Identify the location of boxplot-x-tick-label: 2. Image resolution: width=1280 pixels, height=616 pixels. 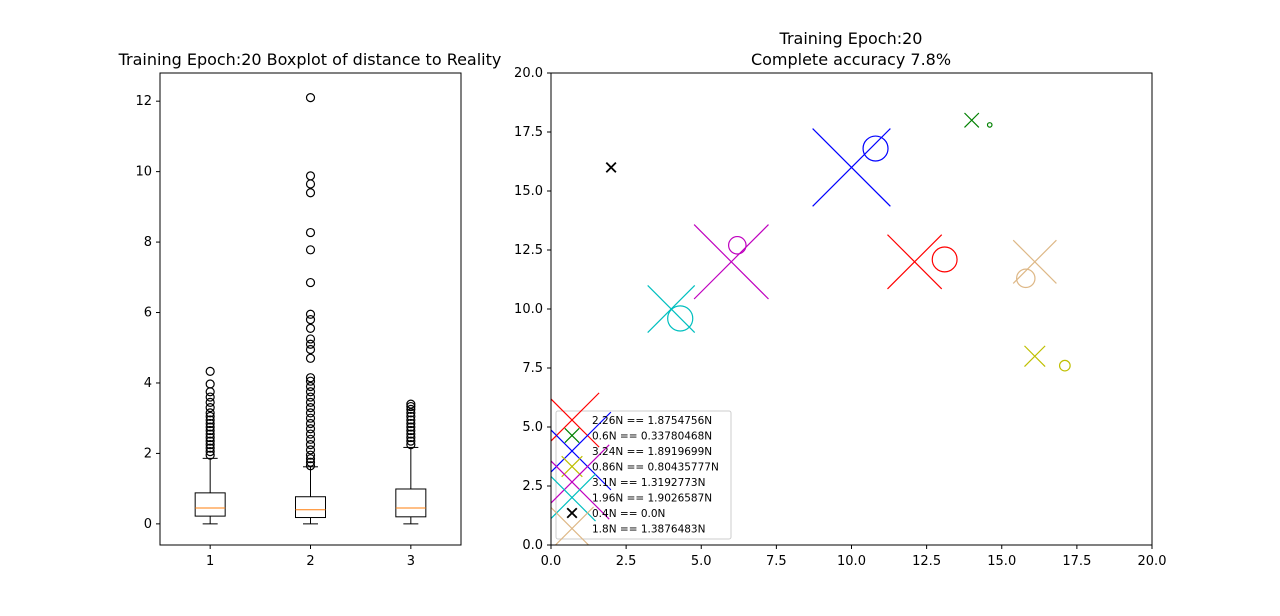
(310, 561).